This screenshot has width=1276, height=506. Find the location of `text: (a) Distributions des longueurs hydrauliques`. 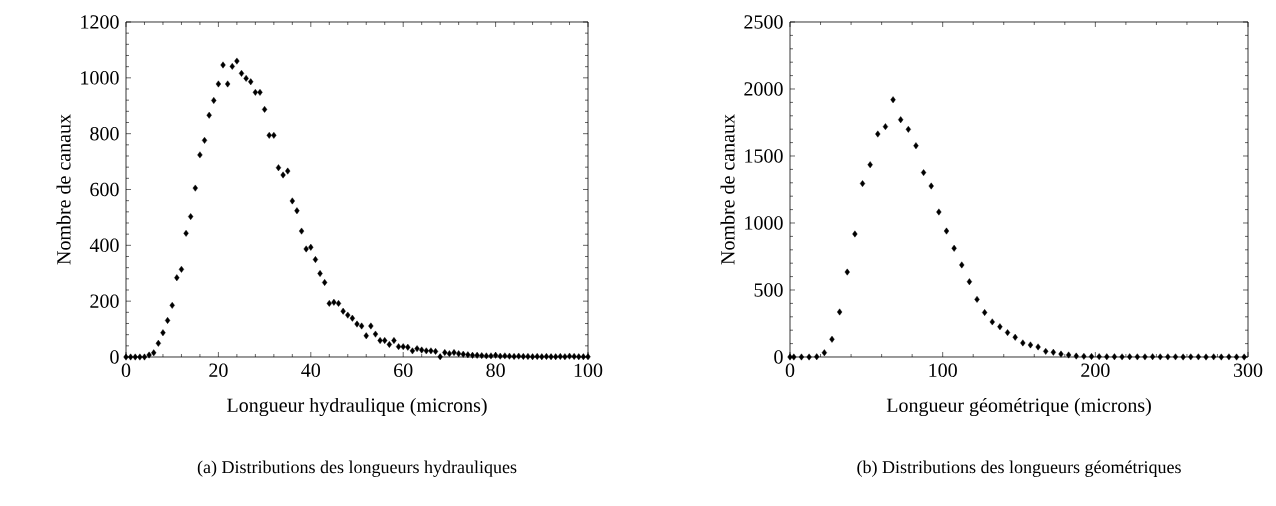

text: (a) Distributions des longueurs hydrauliques is located at coordinates (357, 468).